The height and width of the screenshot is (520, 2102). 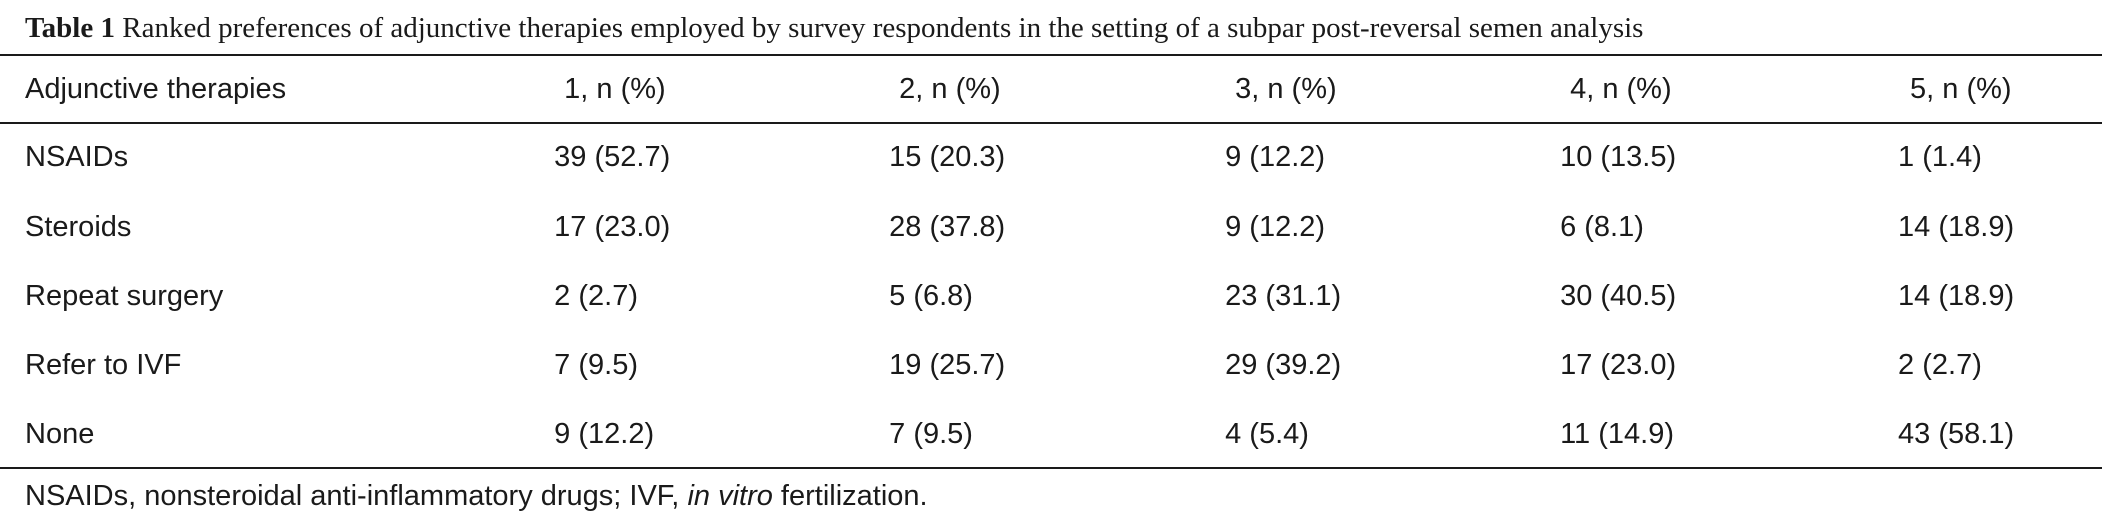 What do you see at coordinates (1051, 55) in the screenshot?
I see `table-top-rule` at bounding box center [1051, 55].